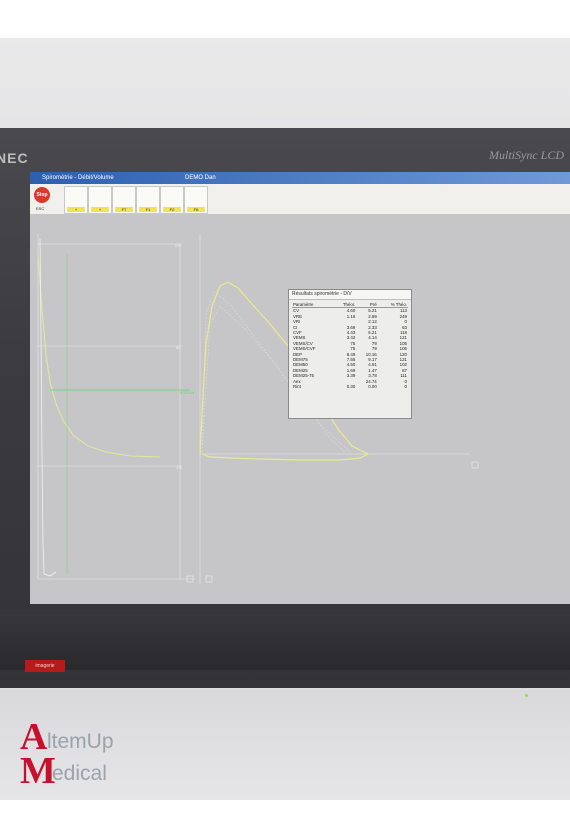 The image size is (570, 837). What do you see at coordinates (403, 333) in the screenshot?
I see `results-cell: 118` at bounding box center [403, 333].